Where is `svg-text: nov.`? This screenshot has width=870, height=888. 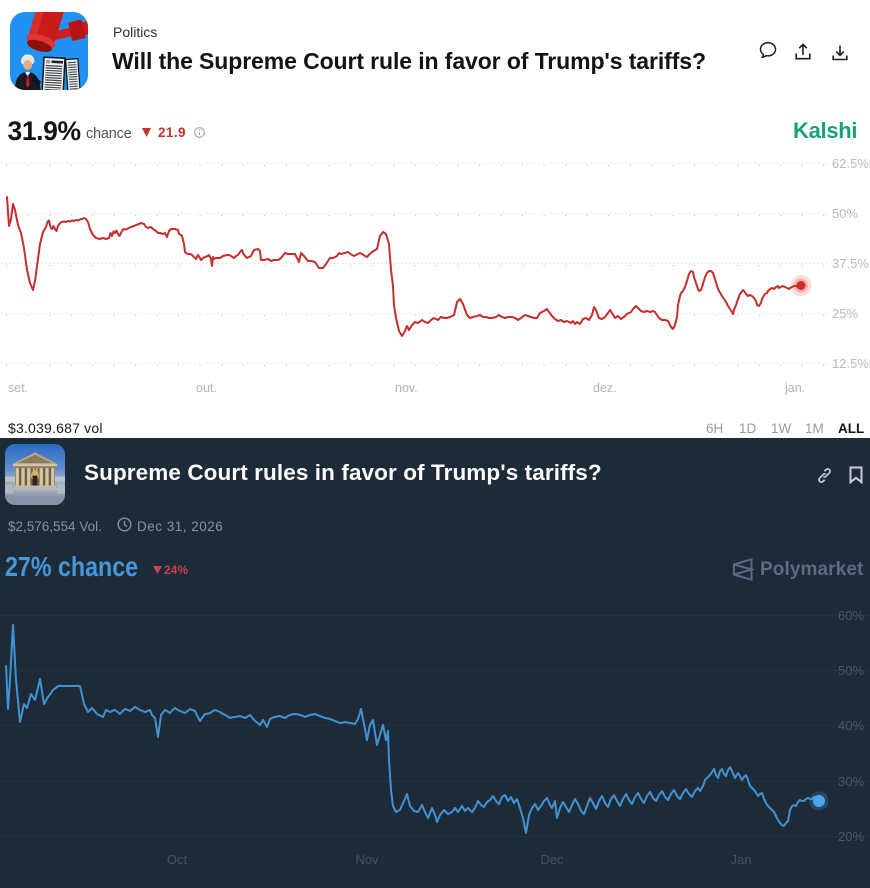
svg-text: nov. is located at coordinates (406, 388).